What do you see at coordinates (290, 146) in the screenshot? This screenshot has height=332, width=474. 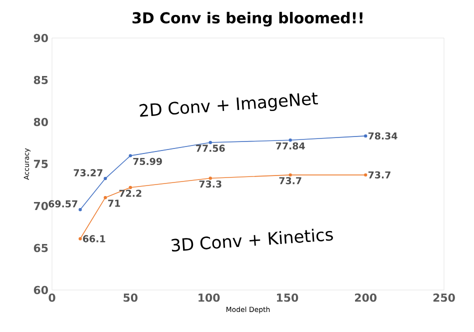 I see `data-label: 77.84` at bounding box center [290, 146].